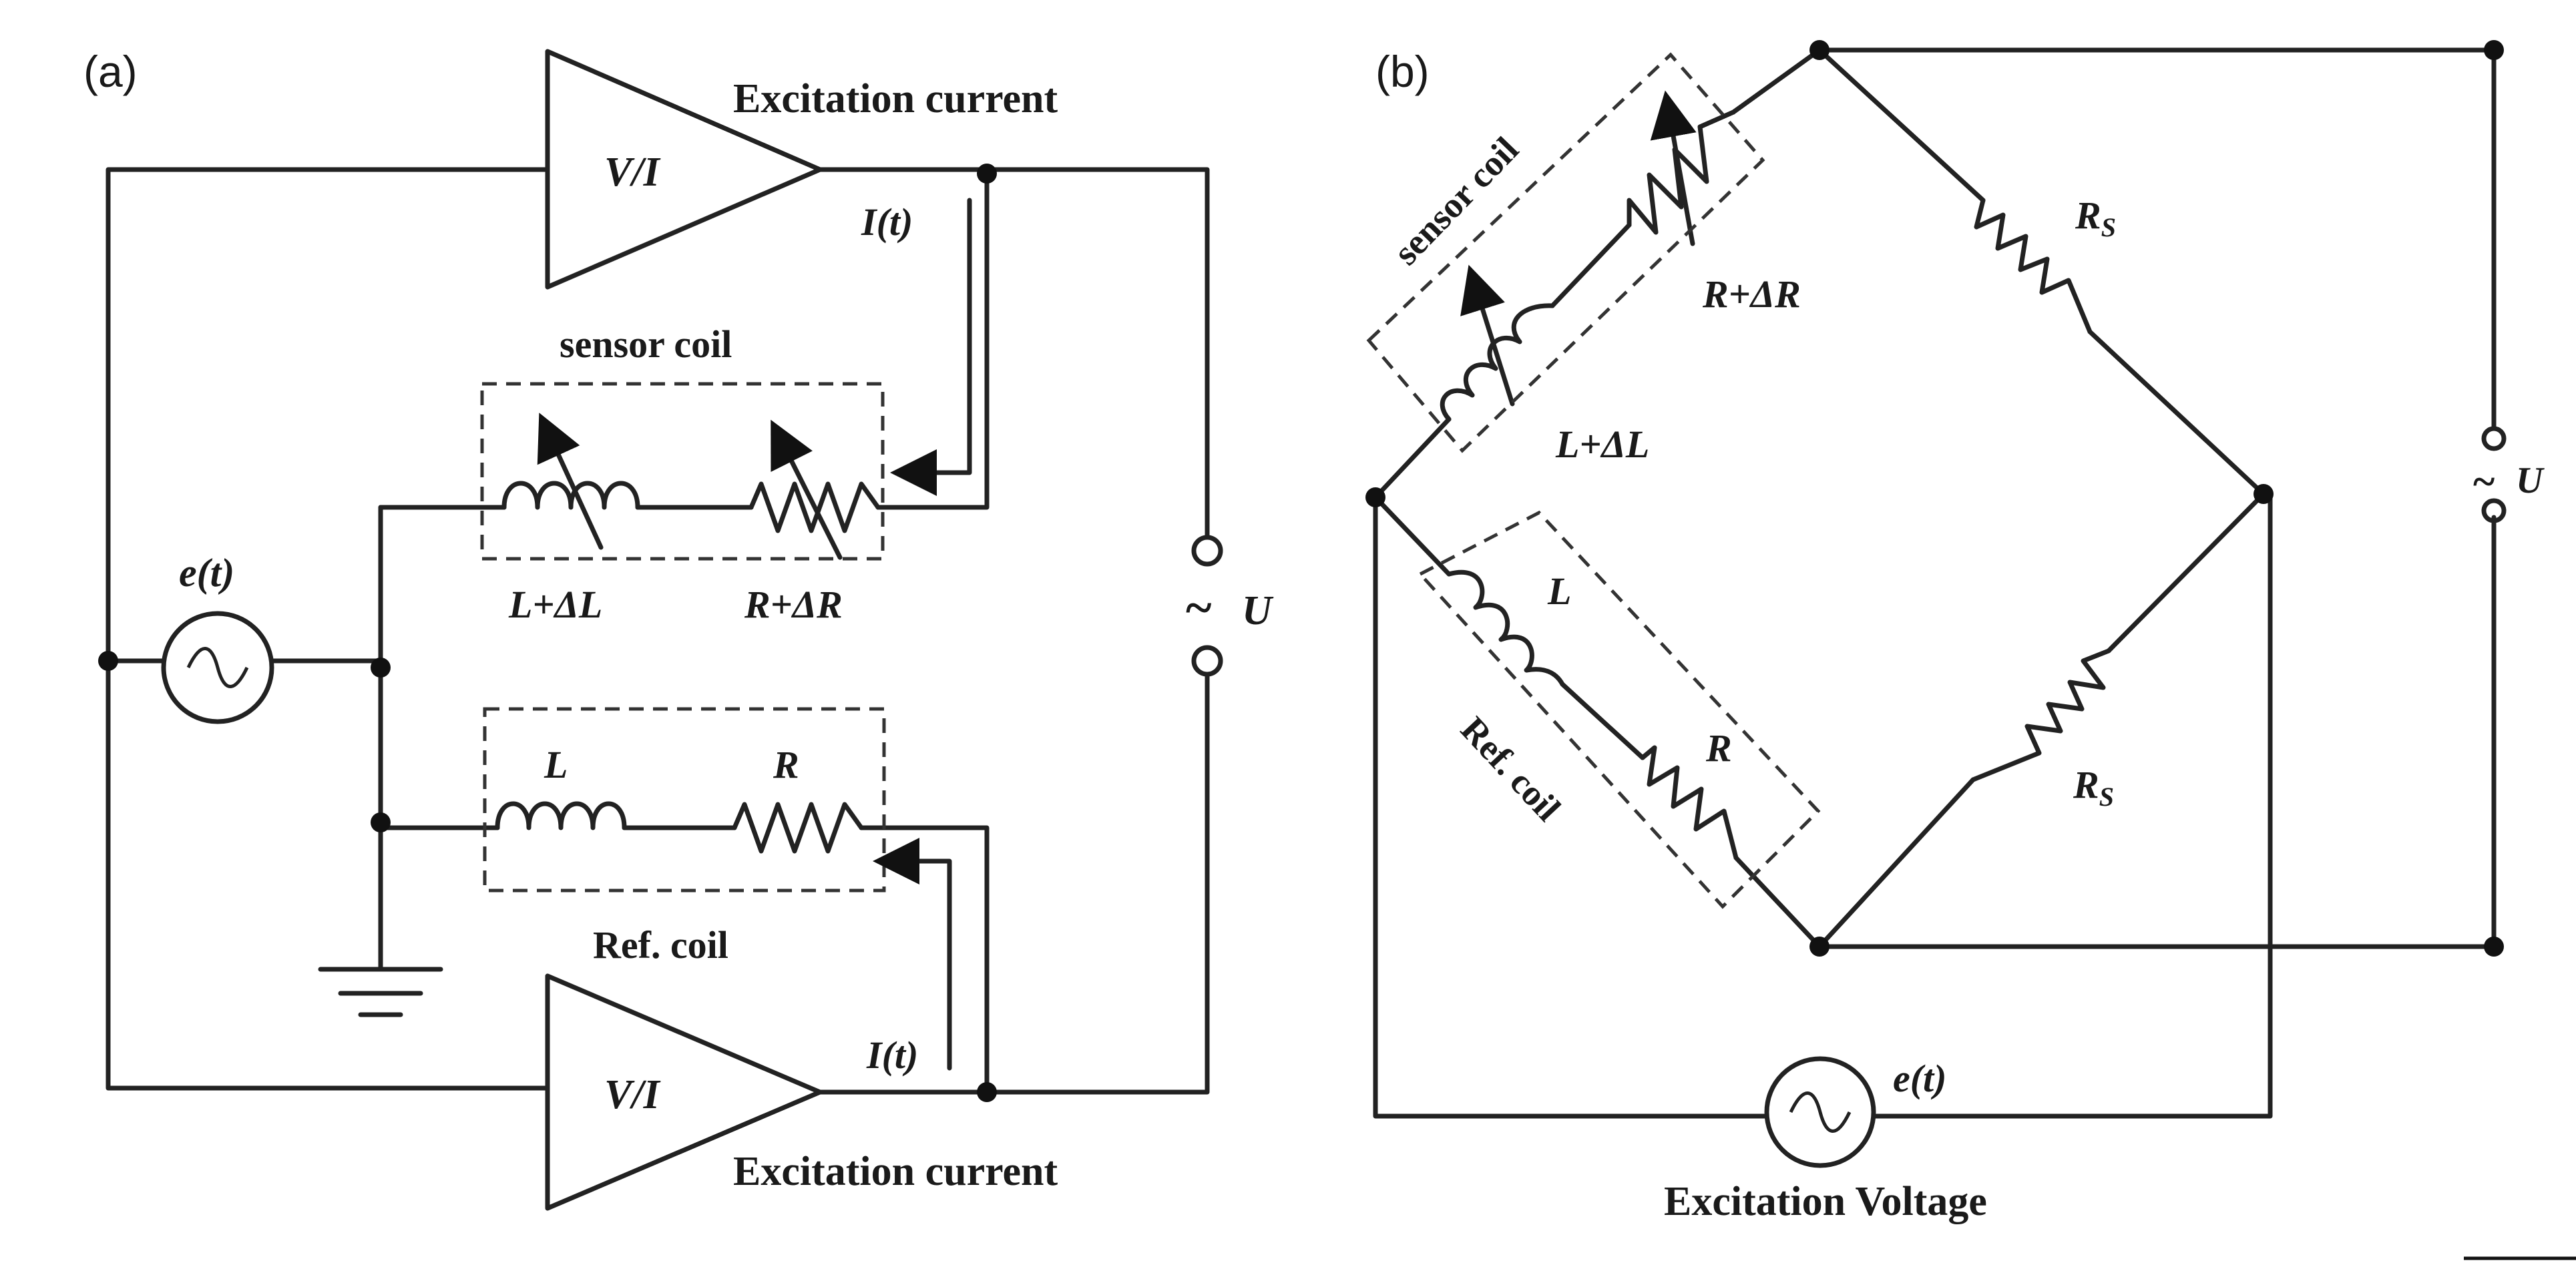 The height and width of the screenshot is (1263, 2576). I want to click on output-terminal-a-bottom, so click(1207, 661).